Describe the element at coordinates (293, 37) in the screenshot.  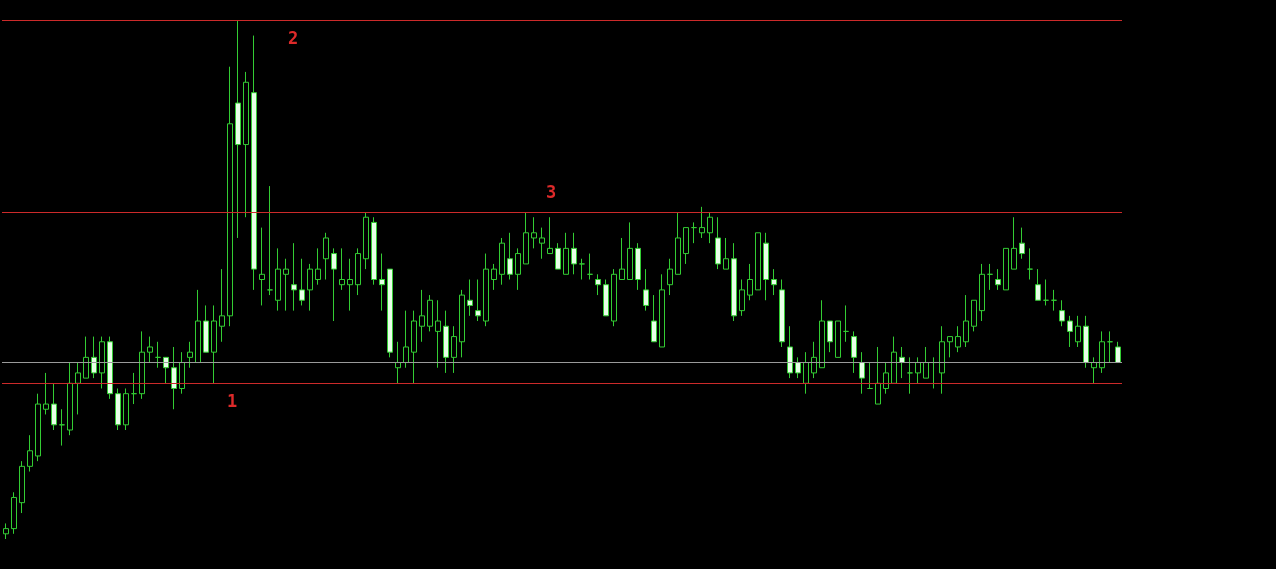
I see `annotation: 2` at that location.